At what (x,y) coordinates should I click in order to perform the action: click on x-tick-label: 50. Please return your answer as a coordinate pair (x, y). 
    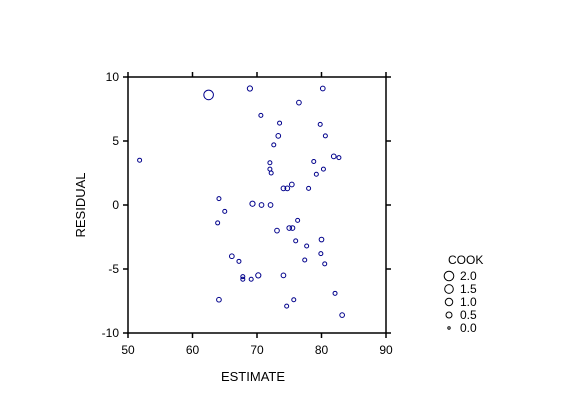
    Looking at the image, I should click on (128, 350).